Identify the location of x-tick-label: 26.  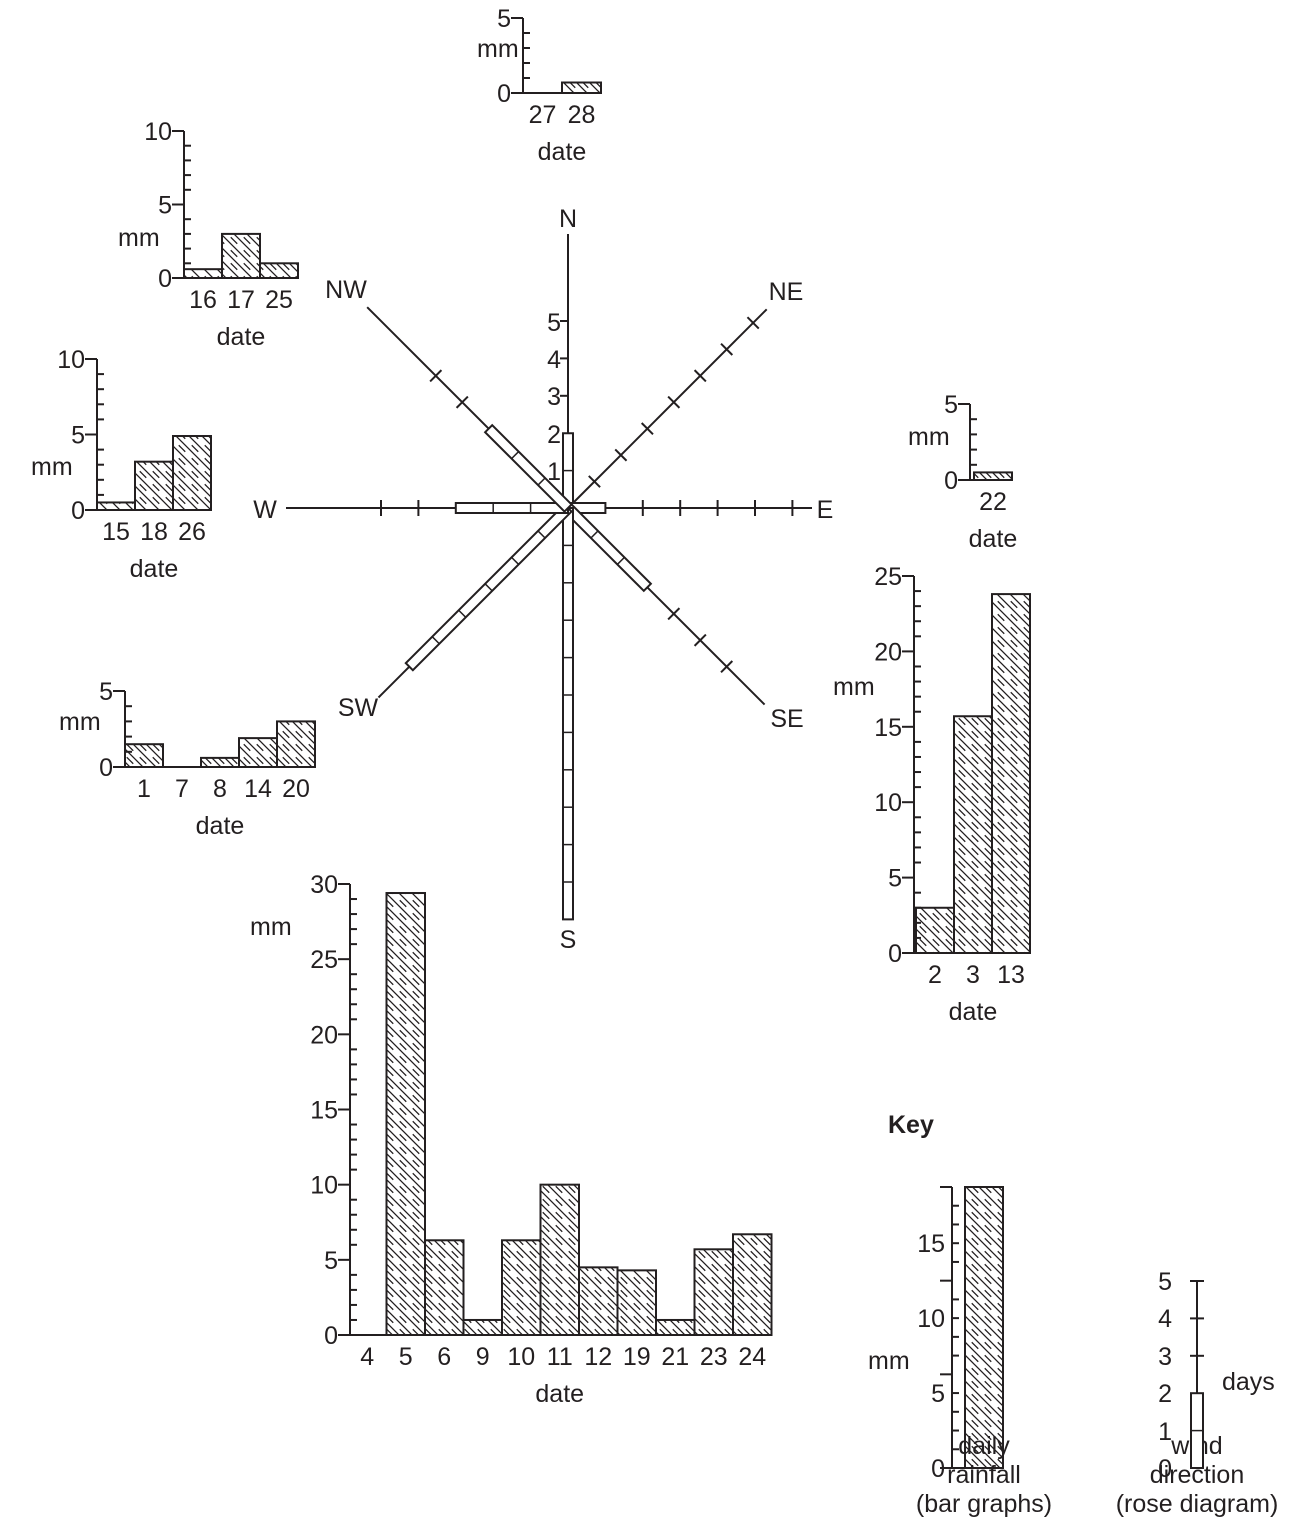
(192, 532).